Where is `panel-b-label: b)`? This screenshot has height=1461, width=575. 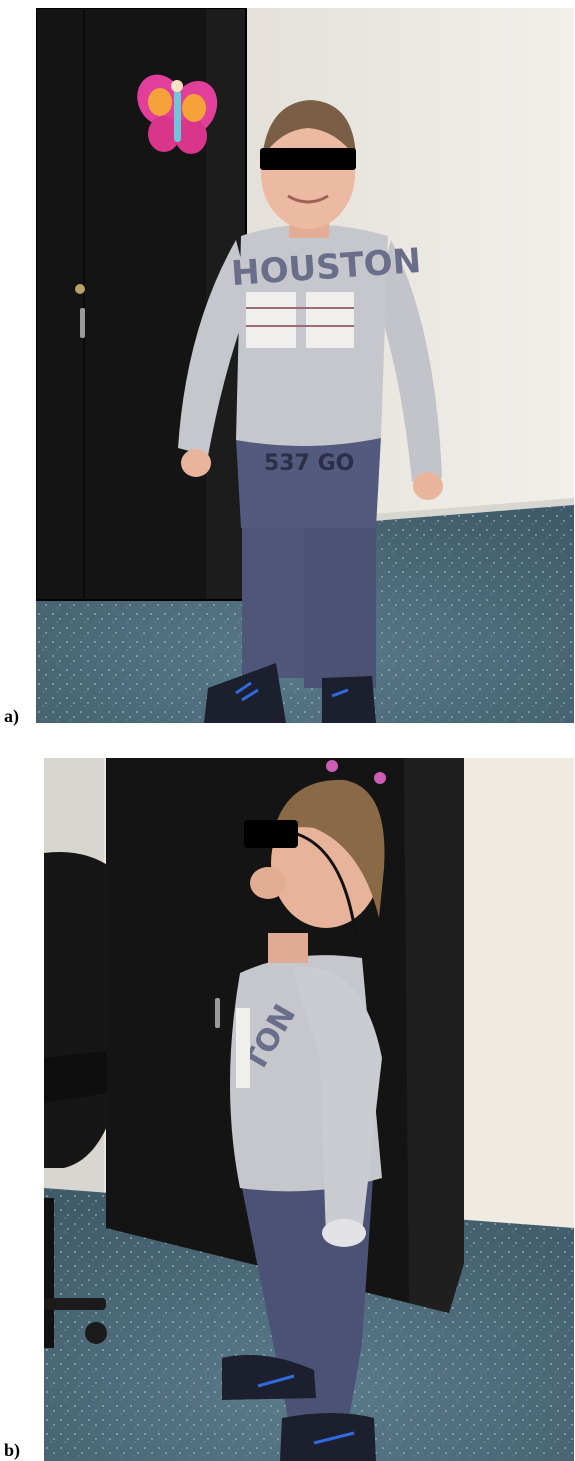
panel-b-label: b) is located at coordinates (12, 1450).